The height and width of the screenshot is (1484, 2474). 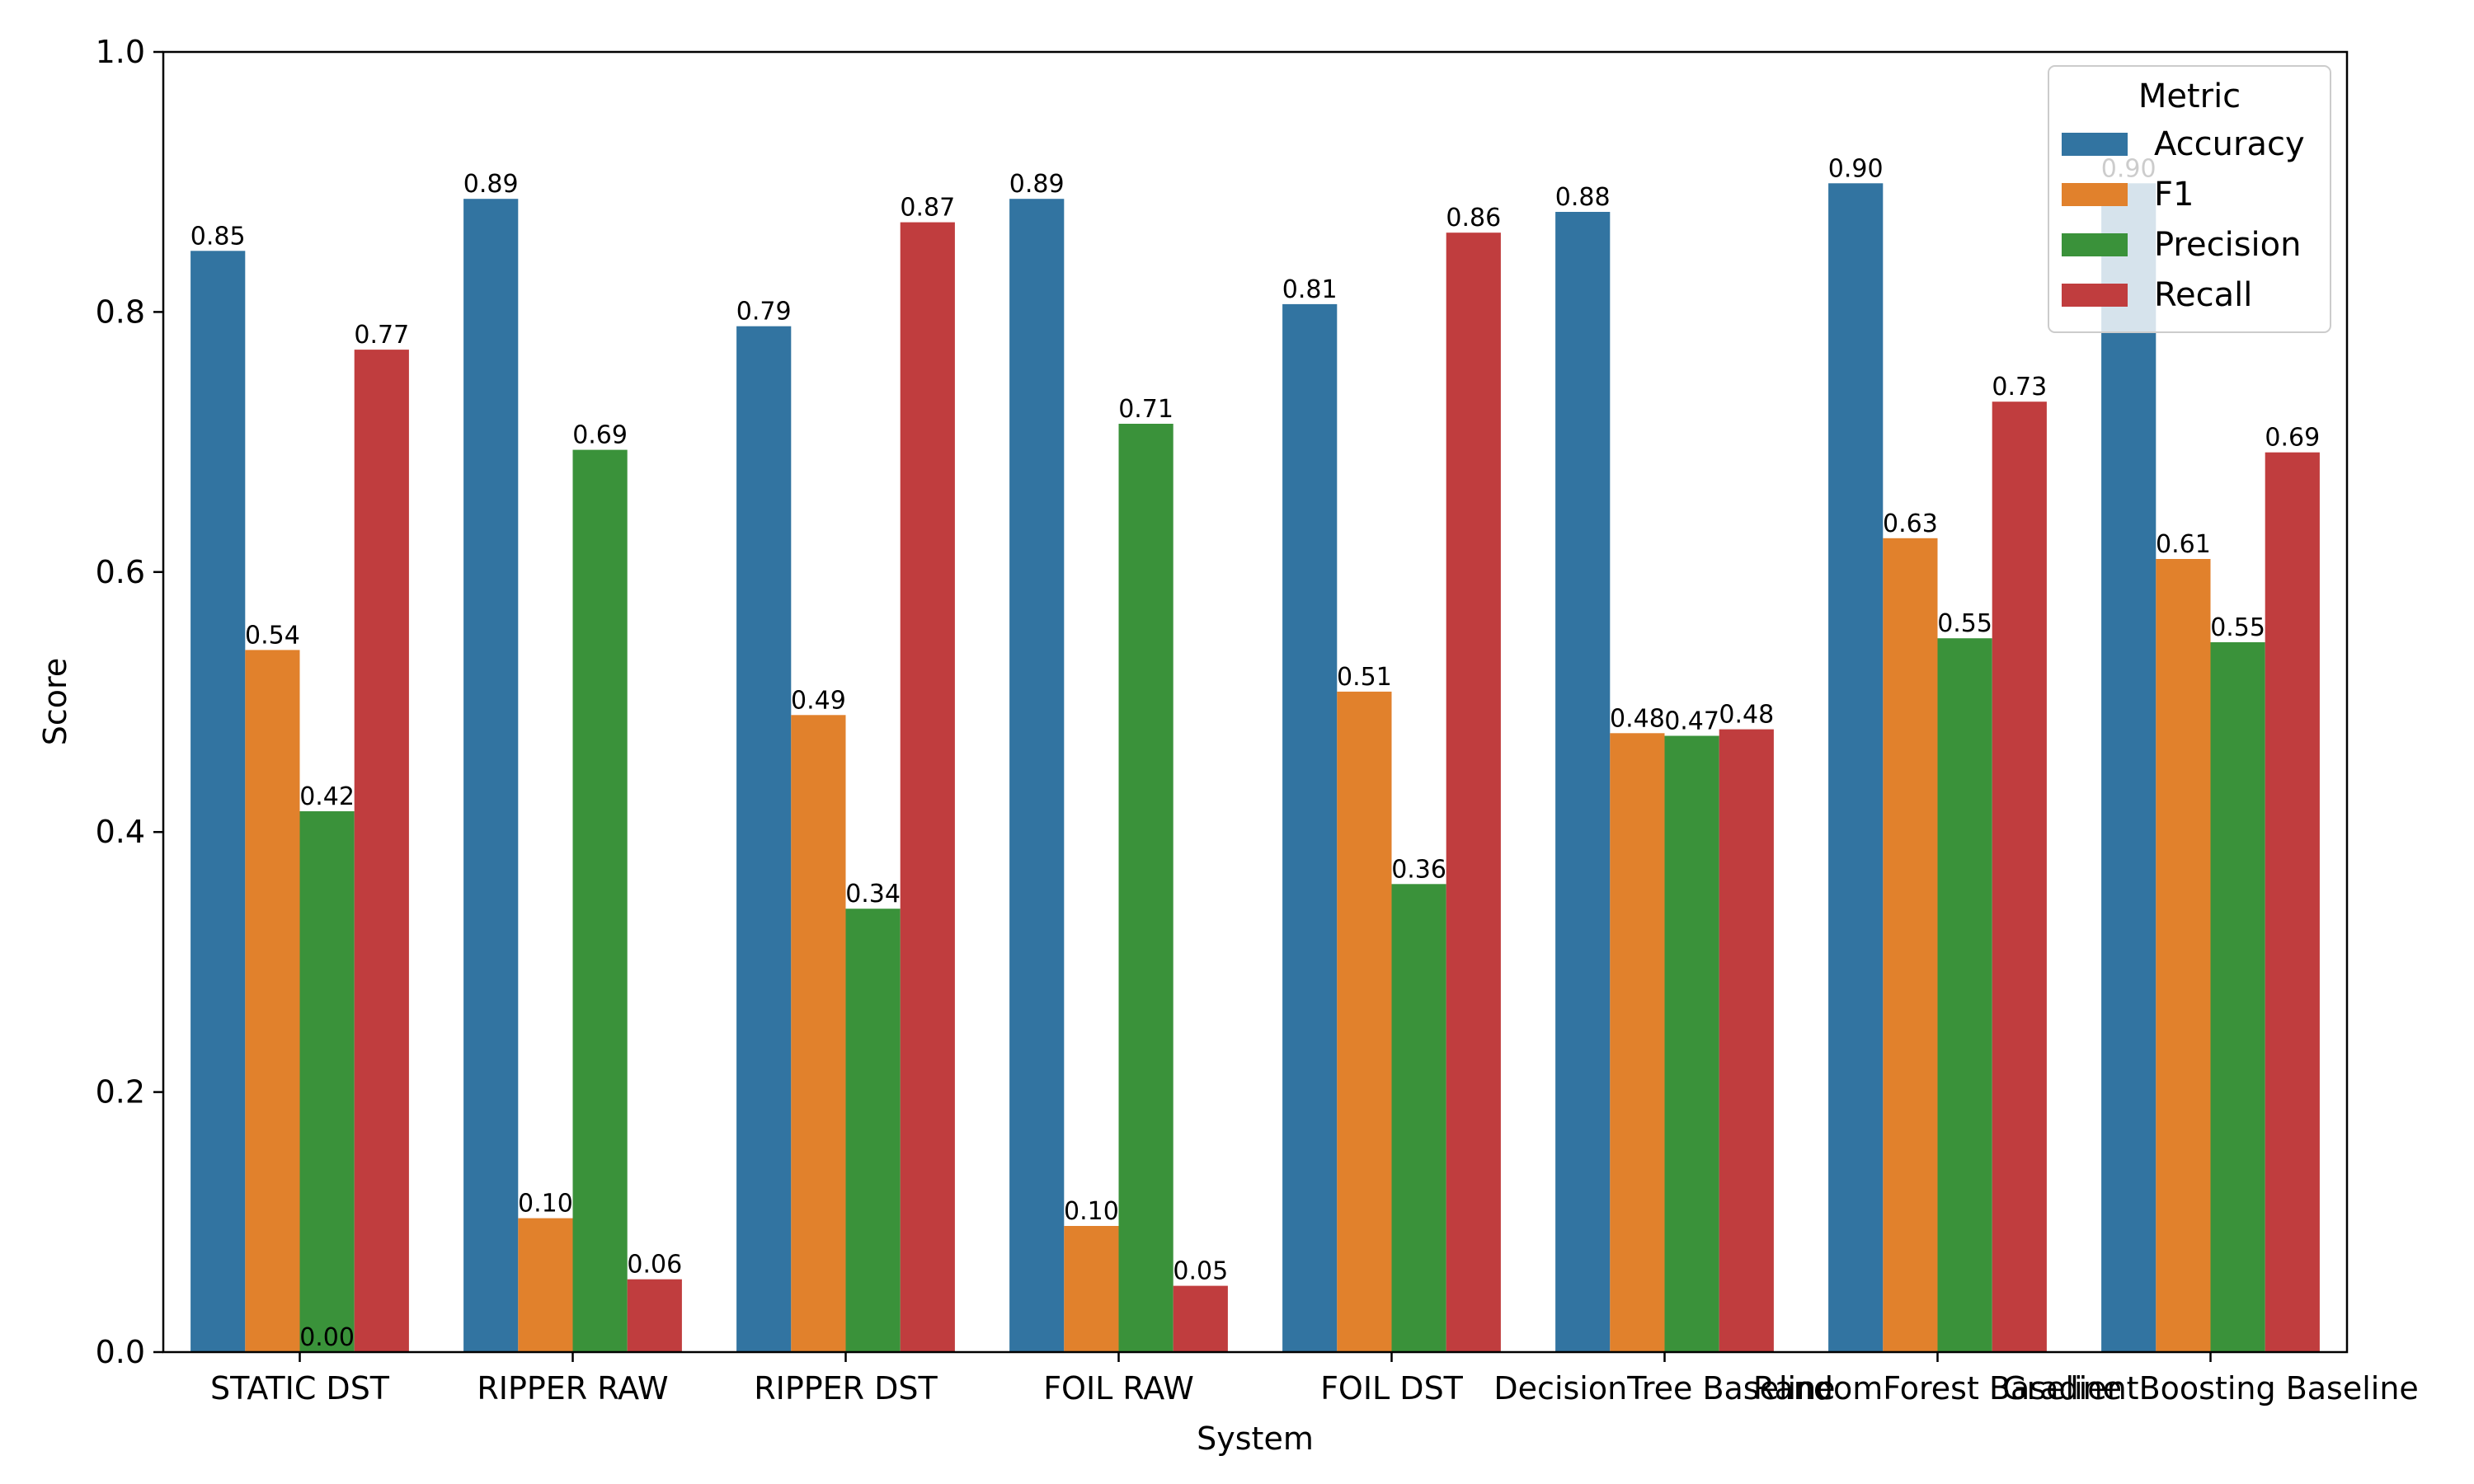 I want to click on data-label-recall-4: 0.86, so click(x=1473, y=218).